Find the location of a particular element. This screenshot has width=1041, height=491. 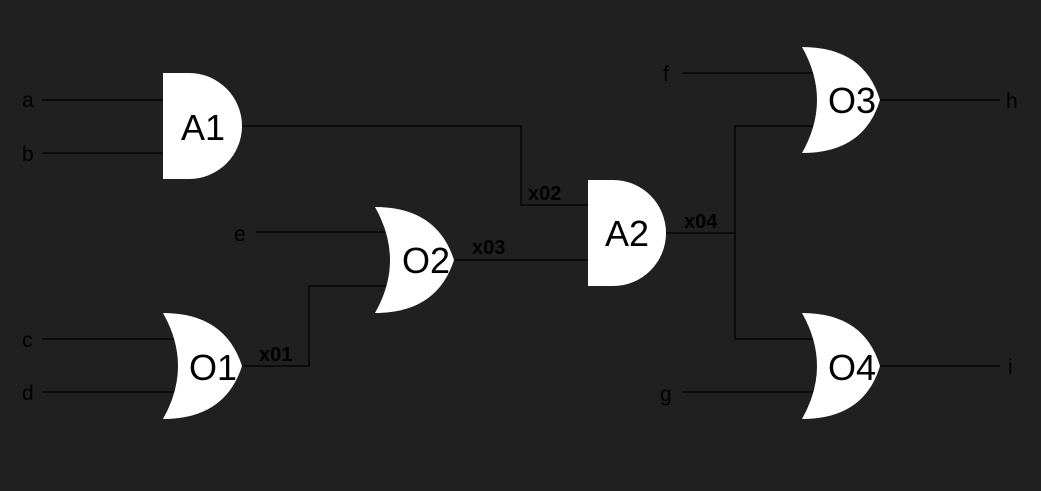

gate-o4-label: O4 is located at coordinates (852, 367).